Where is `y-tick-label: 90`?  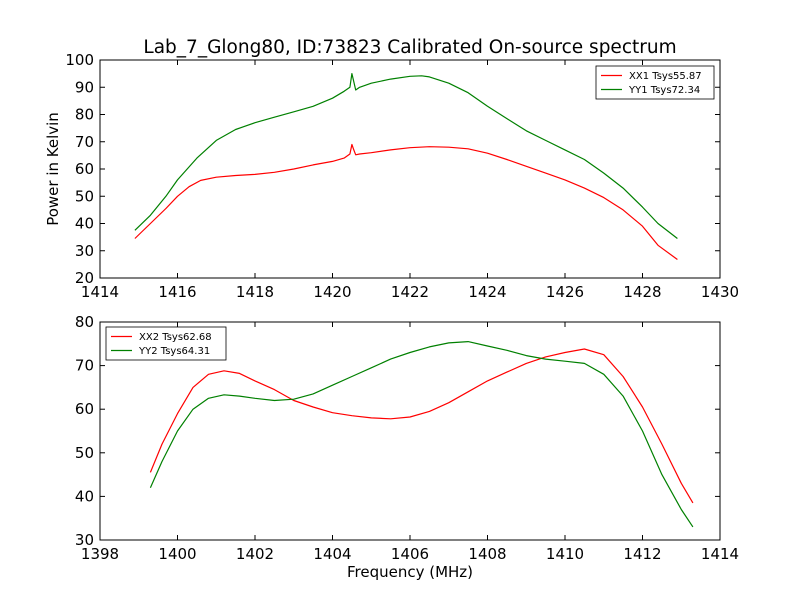 y-tick-label: 90 is located at coordinates (84, 87).